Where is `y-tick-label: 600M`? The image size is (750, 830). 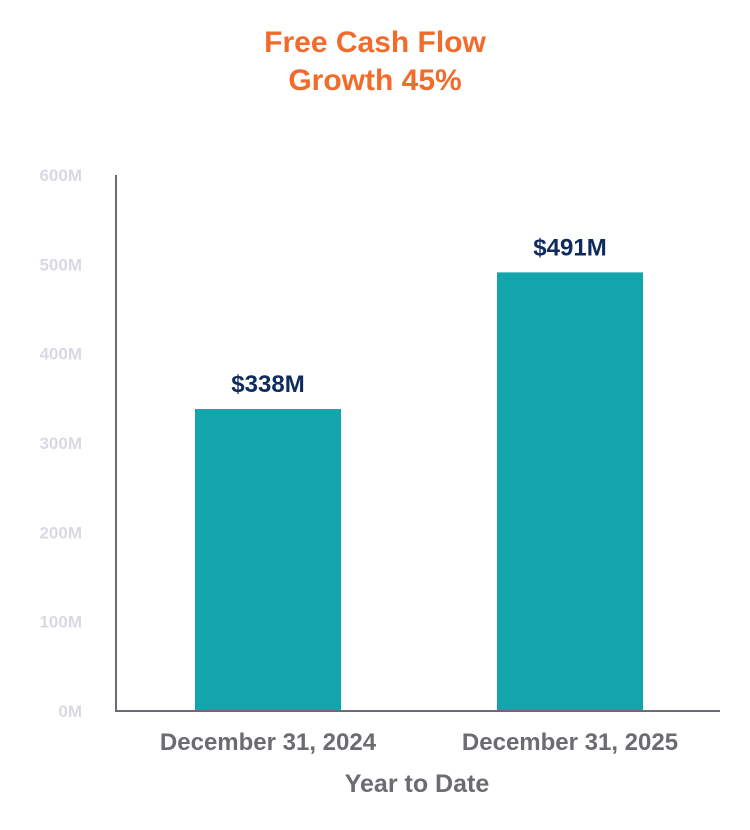 y-tick-label: 600M is located at coordinates (60, 175).